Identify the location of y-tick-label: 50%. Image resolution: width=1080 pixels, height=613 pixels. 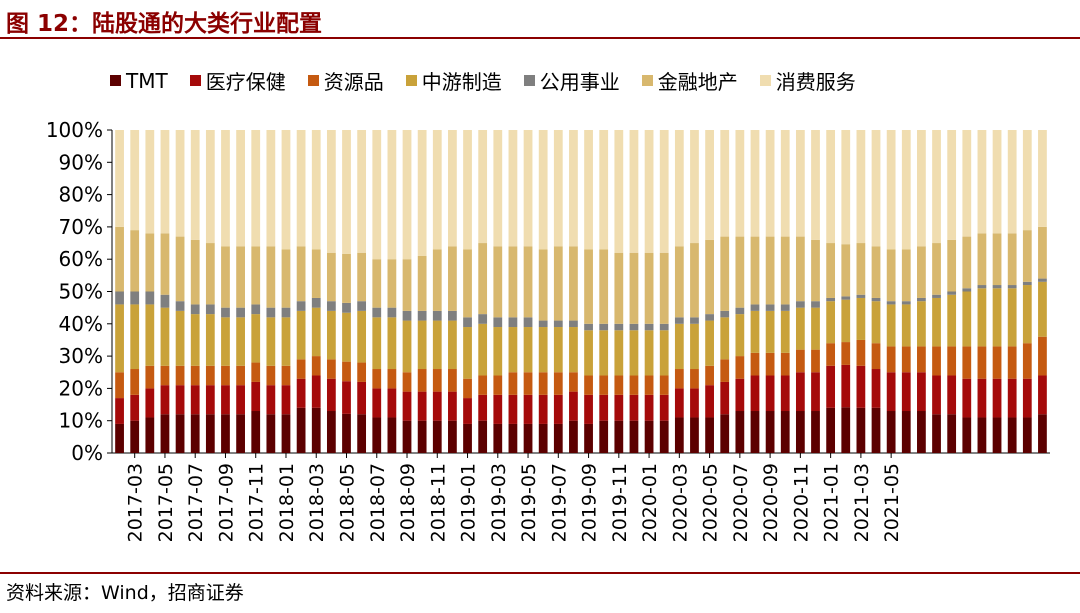
(81, 292).